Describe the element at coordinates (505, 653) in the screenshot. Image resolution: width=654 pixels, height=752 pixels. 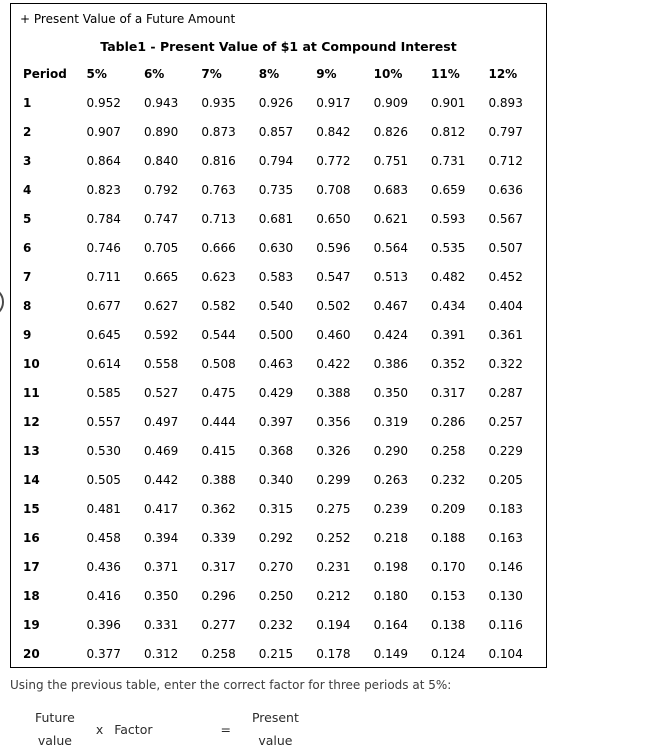
I see `factor-cell: 0.104` at that location.